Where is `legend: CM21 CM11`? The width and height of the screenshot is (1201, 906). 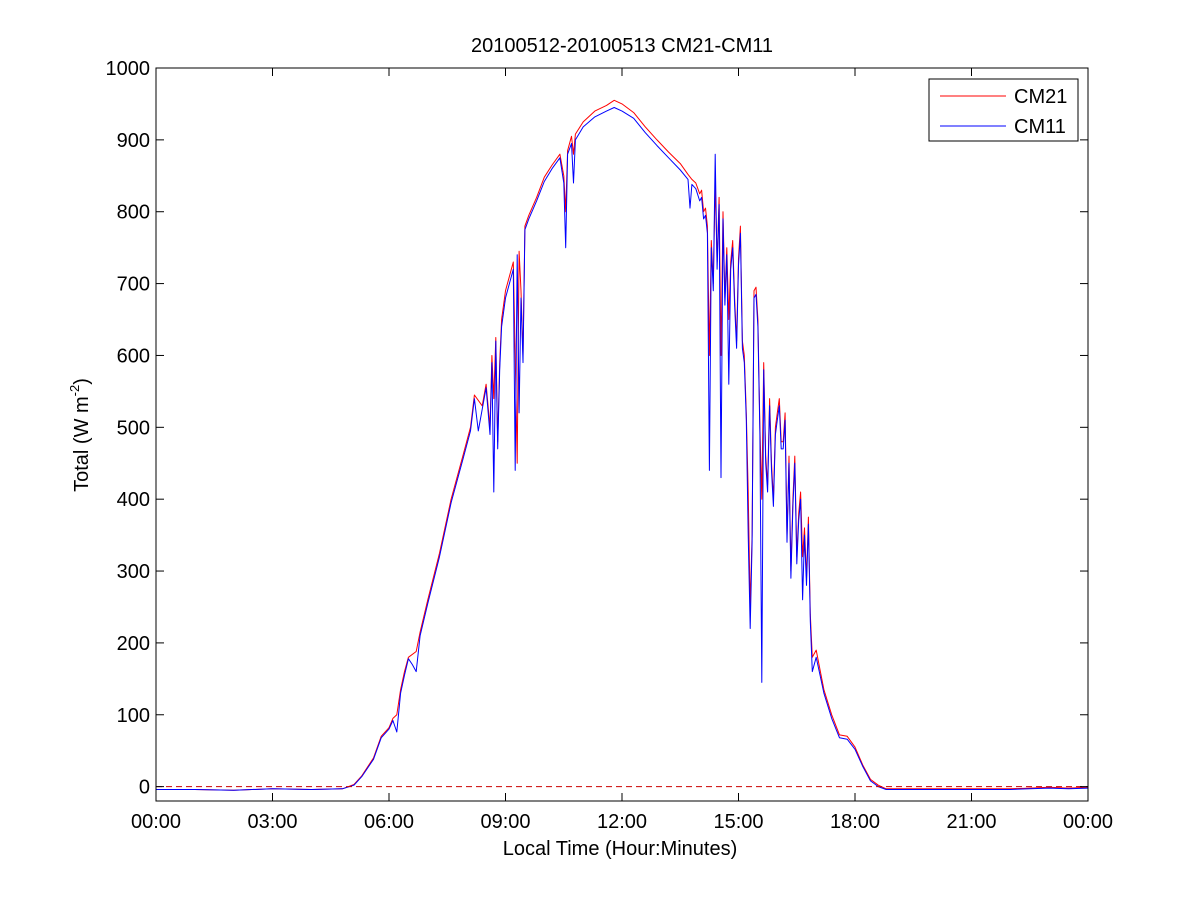 legend: CM21 CM11 is located at coordinates (1003, 110).